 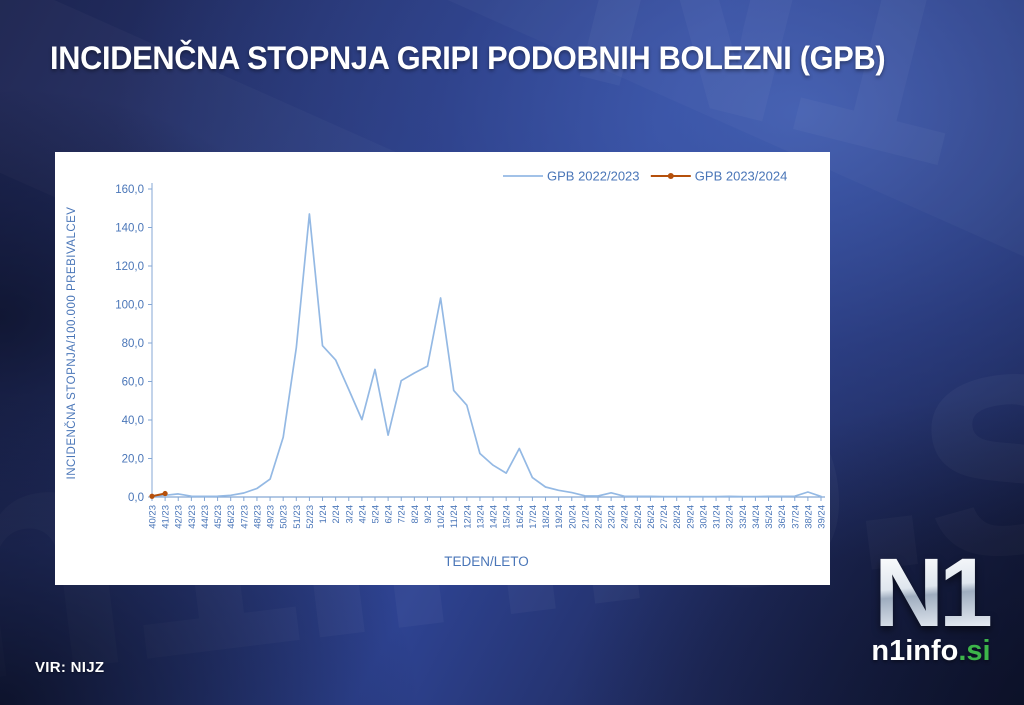 I want to click on x-tick-label: 11/24, so click(x=454, y=516).